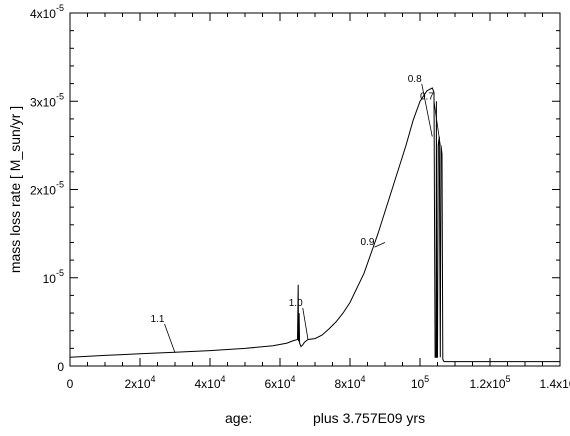 The height and width of the screenshot is (436, 570). I want to click on y-tick-label: 2x10⁻⁵, so click(47, 189).